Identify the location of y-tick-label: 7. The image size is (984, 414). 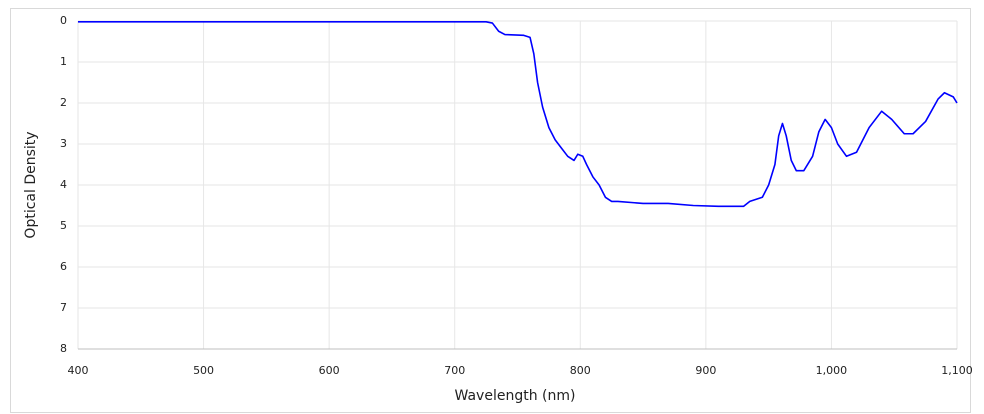
(63, 307).